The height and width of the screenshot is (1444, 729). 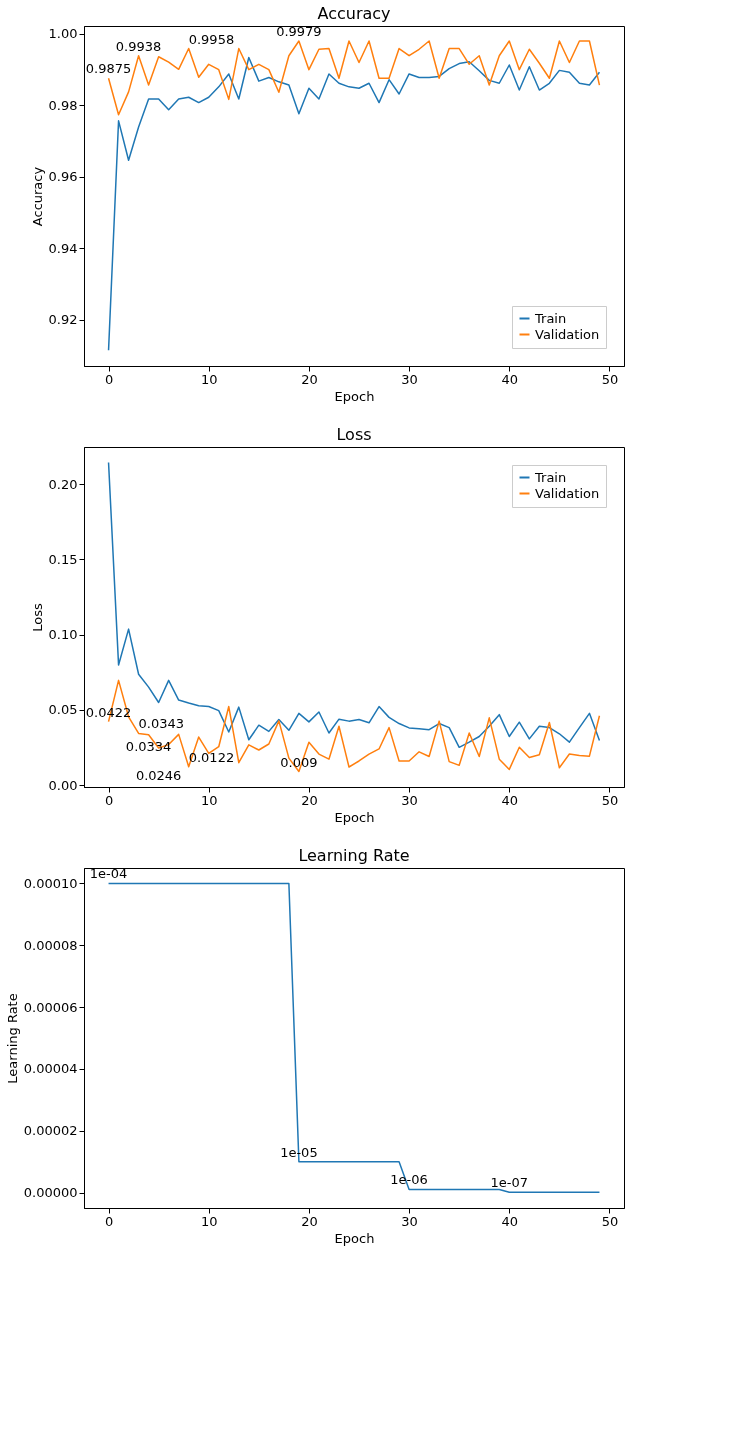 I want to click on annotation: 0.0343, so click(x=161, y=724).